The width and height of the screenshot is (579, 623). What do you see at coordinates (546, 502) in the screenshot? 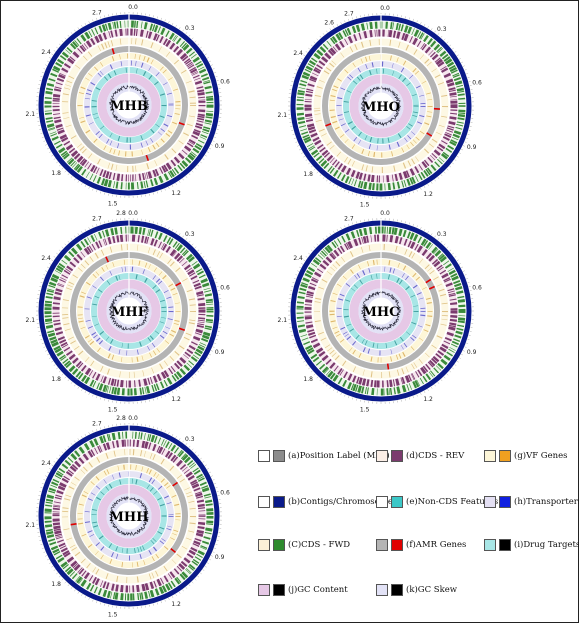
I see `legend-label: (h)Transporters` at bounding box center [546, 502].